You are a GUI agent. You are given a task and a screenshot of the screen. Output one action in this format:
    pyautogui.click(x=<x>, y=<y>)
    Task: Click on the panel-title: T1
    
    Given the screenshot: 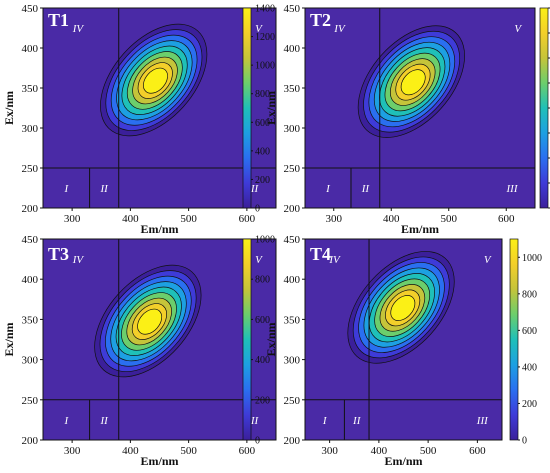 What is the action you would take?
    pyautogui.click(x=58, y=20)
    